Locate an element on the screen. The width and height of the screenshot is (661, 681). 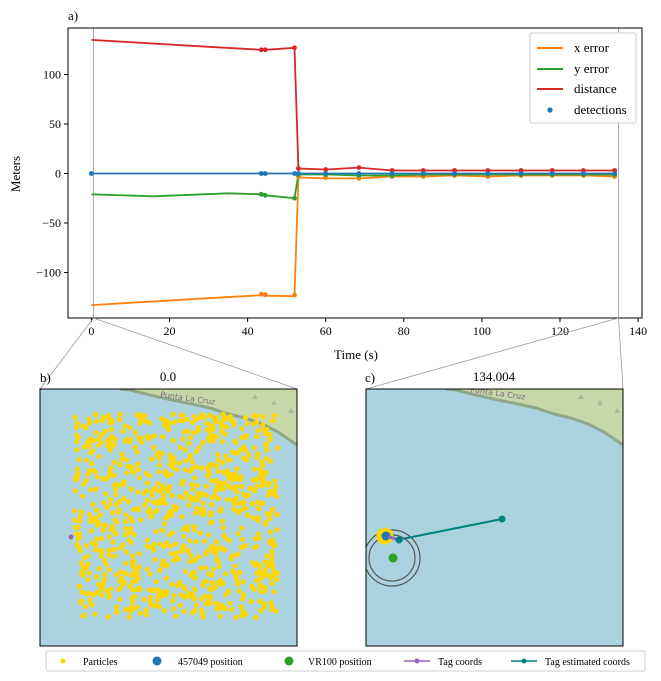
legend-bottom-frame is located at coordinates (345, 661).